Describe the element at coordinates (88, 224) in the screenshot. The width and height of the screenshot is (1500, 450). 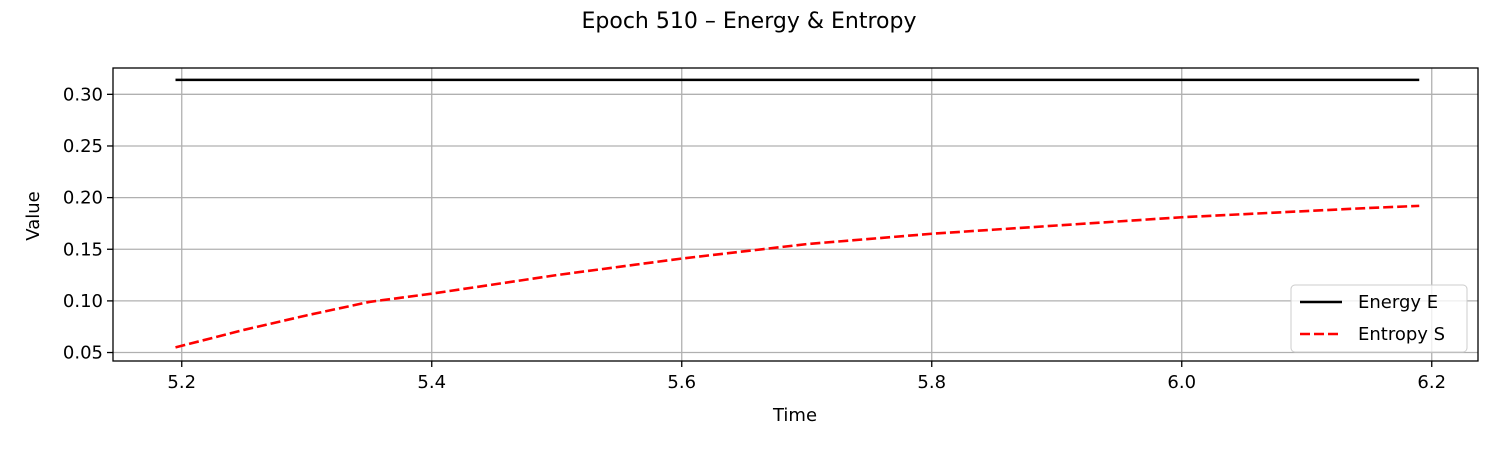
I see `y-axis: 0.05 0.10 0.15 0.20 0.25 0.30` at that location.